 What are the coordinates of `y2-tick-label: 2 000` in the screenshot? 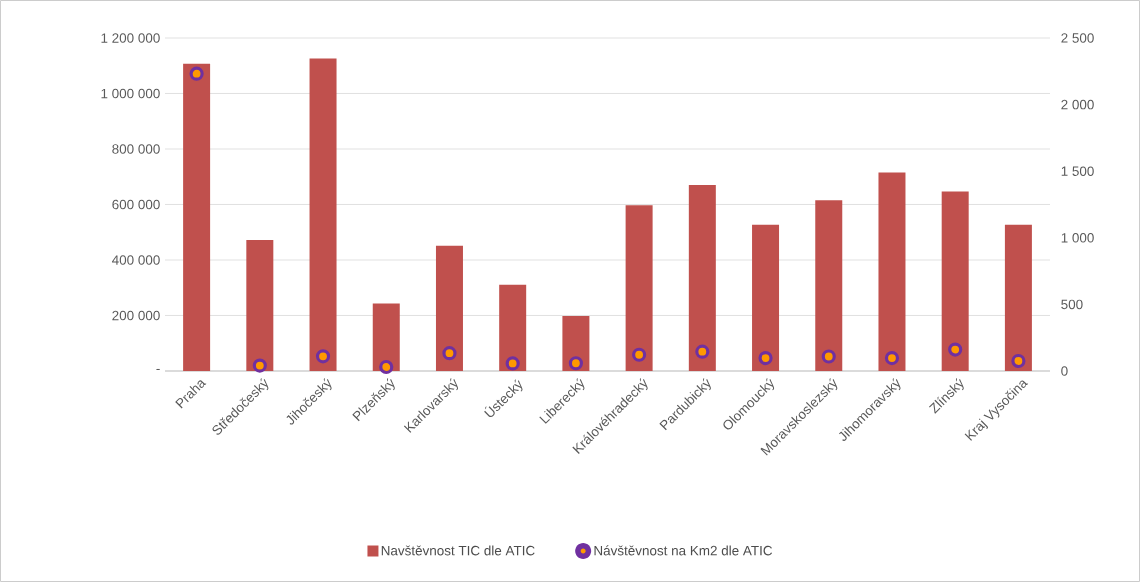 It's located at (1077, 104).